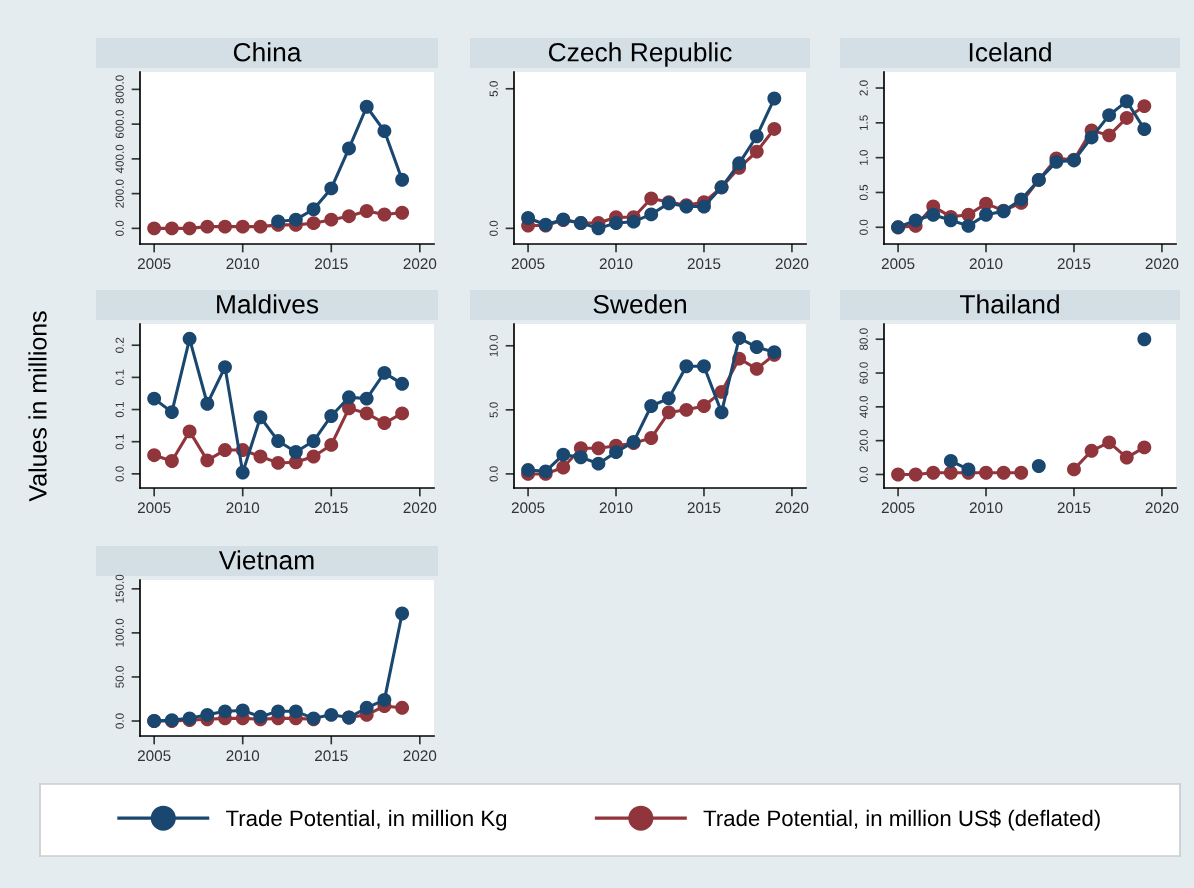 The width and height of the screenshot is (1194, 888). Describe the element at coordinates (1010, 52) in the screenshot. I see `chart-title: Iceland` at that location.